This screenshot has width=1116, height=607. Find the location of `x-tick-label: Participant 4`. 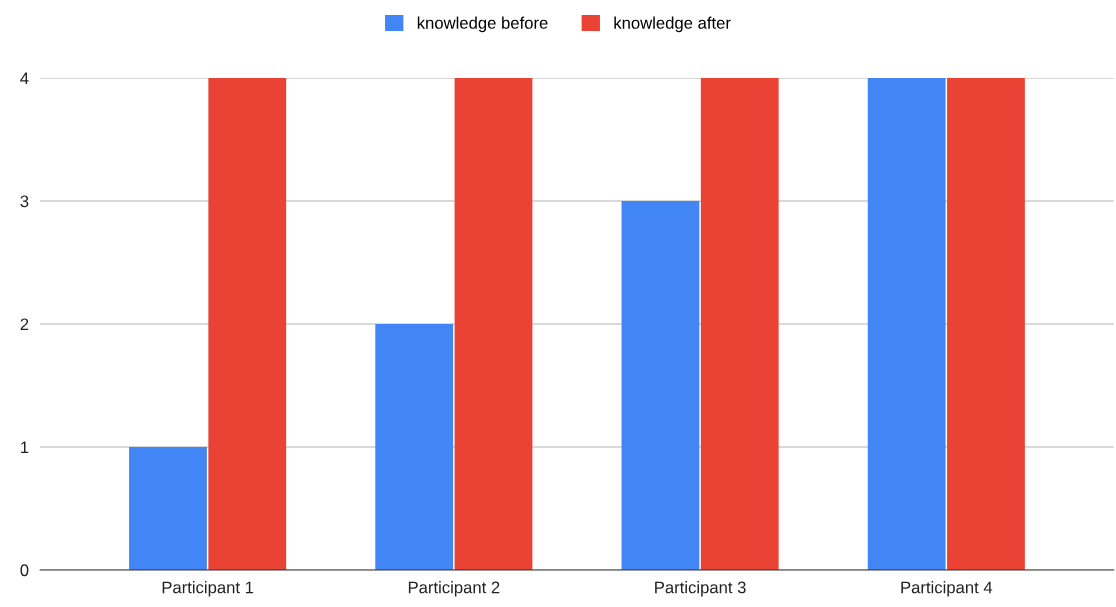

x-tick-label: Participant 4 is located at coordinates (947, 589).